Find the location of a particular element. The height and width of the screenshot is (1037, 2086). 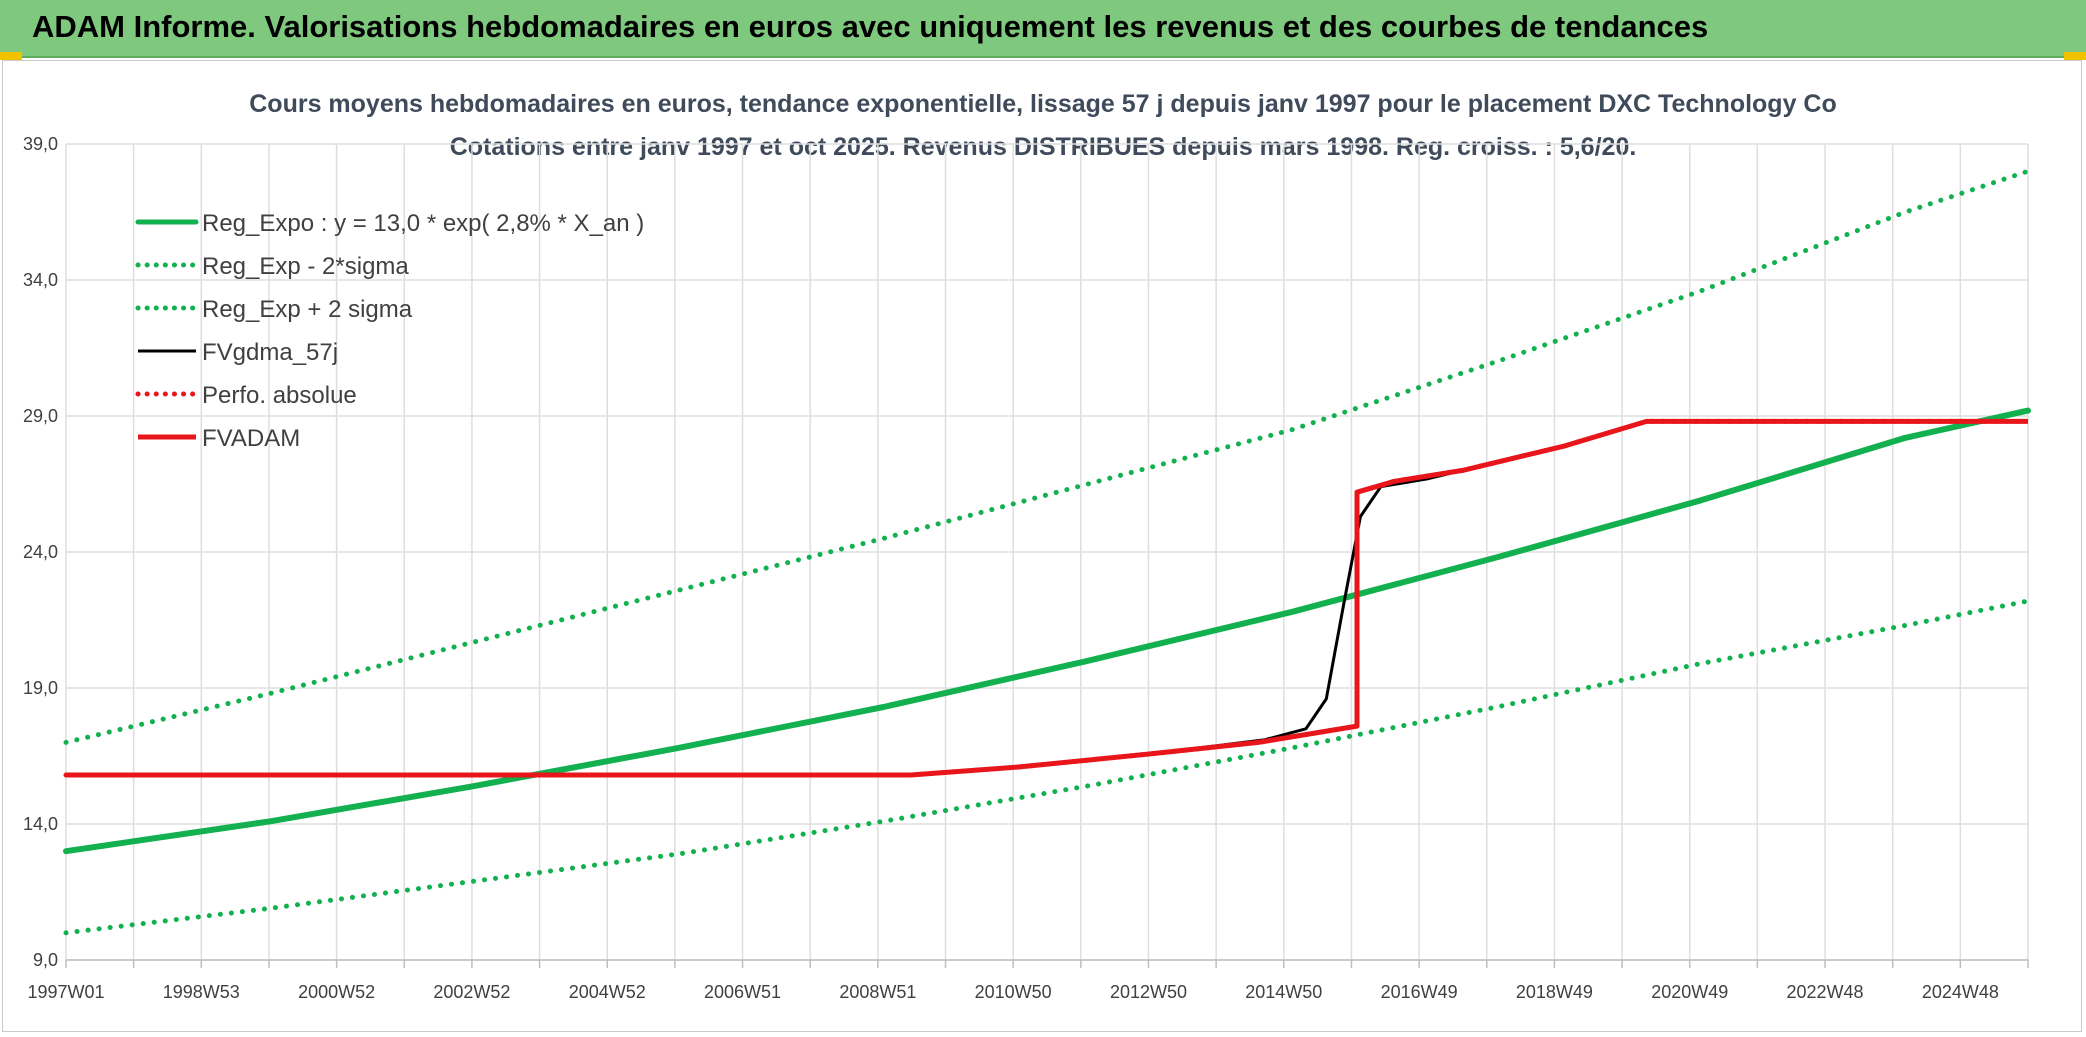

x-tick-label: 2008W51 is located at coordinates (877, 992).